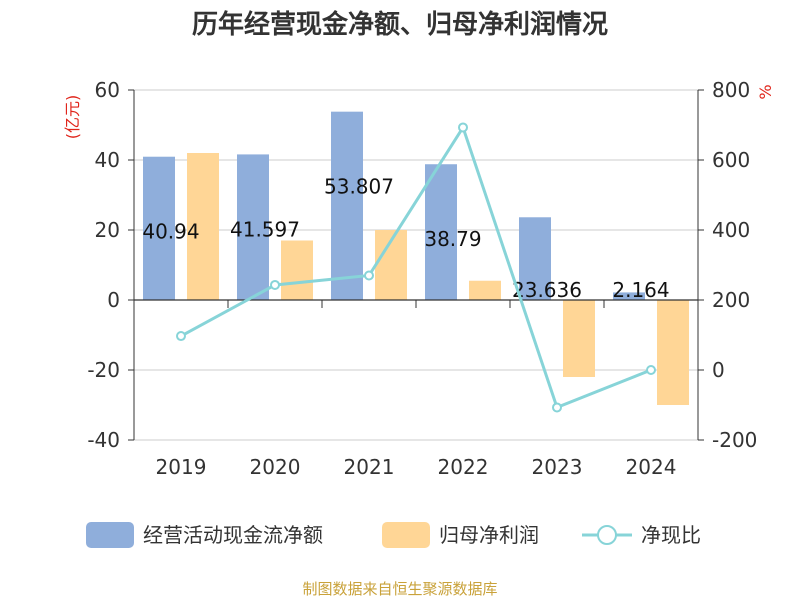 The width and height of the screenshot is (800, 600). Describe the element at coordinates (406, 535) in the screenshot. I see `legend-swatch-profit` at that location.